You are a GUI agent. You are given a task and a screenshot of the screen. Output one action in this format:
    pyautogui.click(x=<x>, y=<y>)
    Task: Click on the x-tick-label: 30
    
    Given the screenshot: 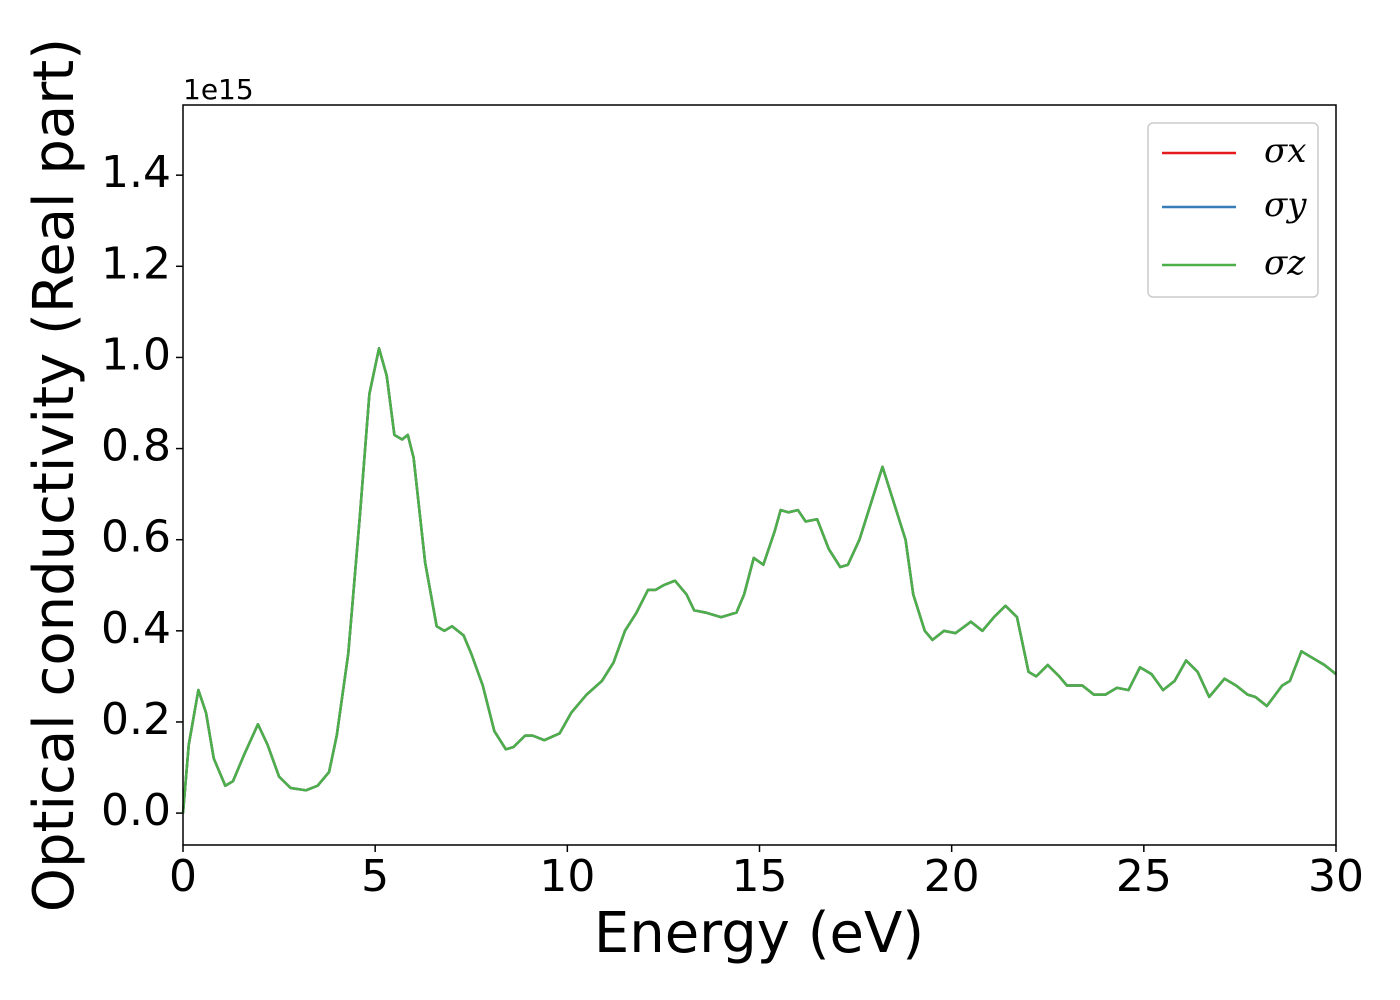 What is the action you would take?
    pyautogui.click(x=1336, y=876)
    